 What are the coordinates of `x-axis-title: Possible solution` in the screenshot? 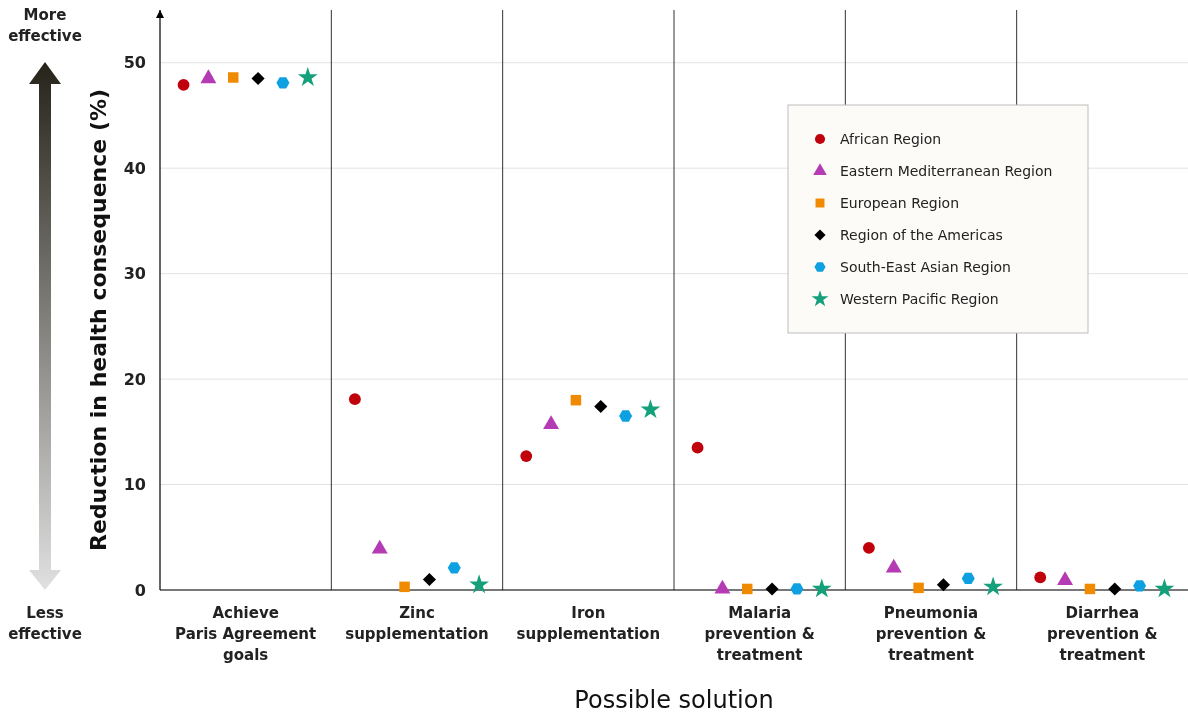 It's located at (674, 700).